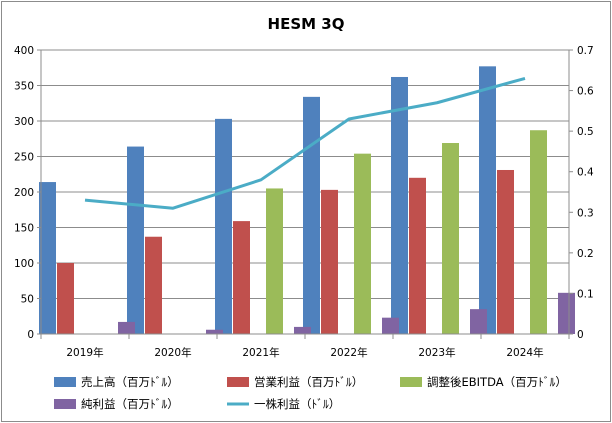 The width and height of the screenshot is (612, 423). What do you see at coordinates (585, 193) in the screenshot?
I see `y-right-axis-ticks: 0 0.1 0.2 0.3 0.4 0.5 0.6 0.7` at bounding box center [585, 193].